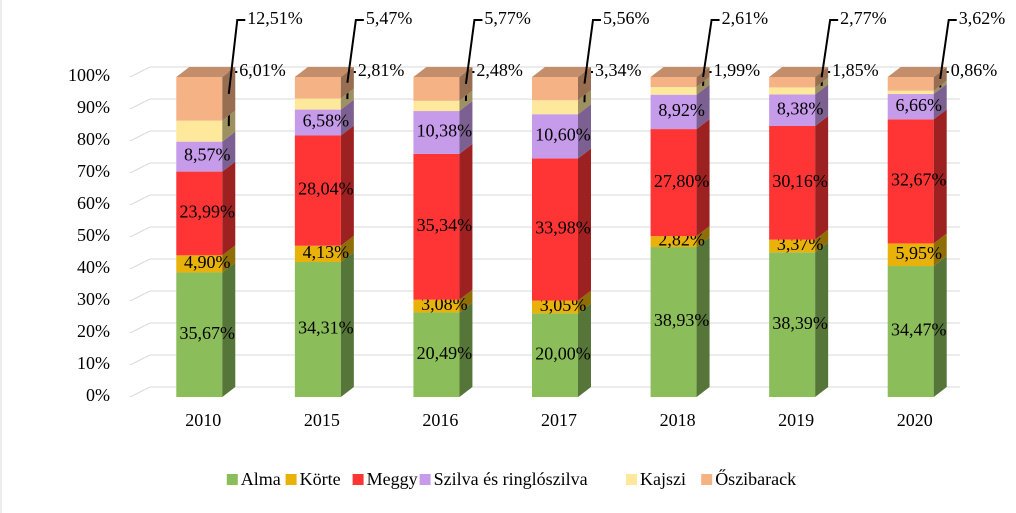 The image size is (1016, 513). I want to click on data-label: 20,49%, so click(445, 353).